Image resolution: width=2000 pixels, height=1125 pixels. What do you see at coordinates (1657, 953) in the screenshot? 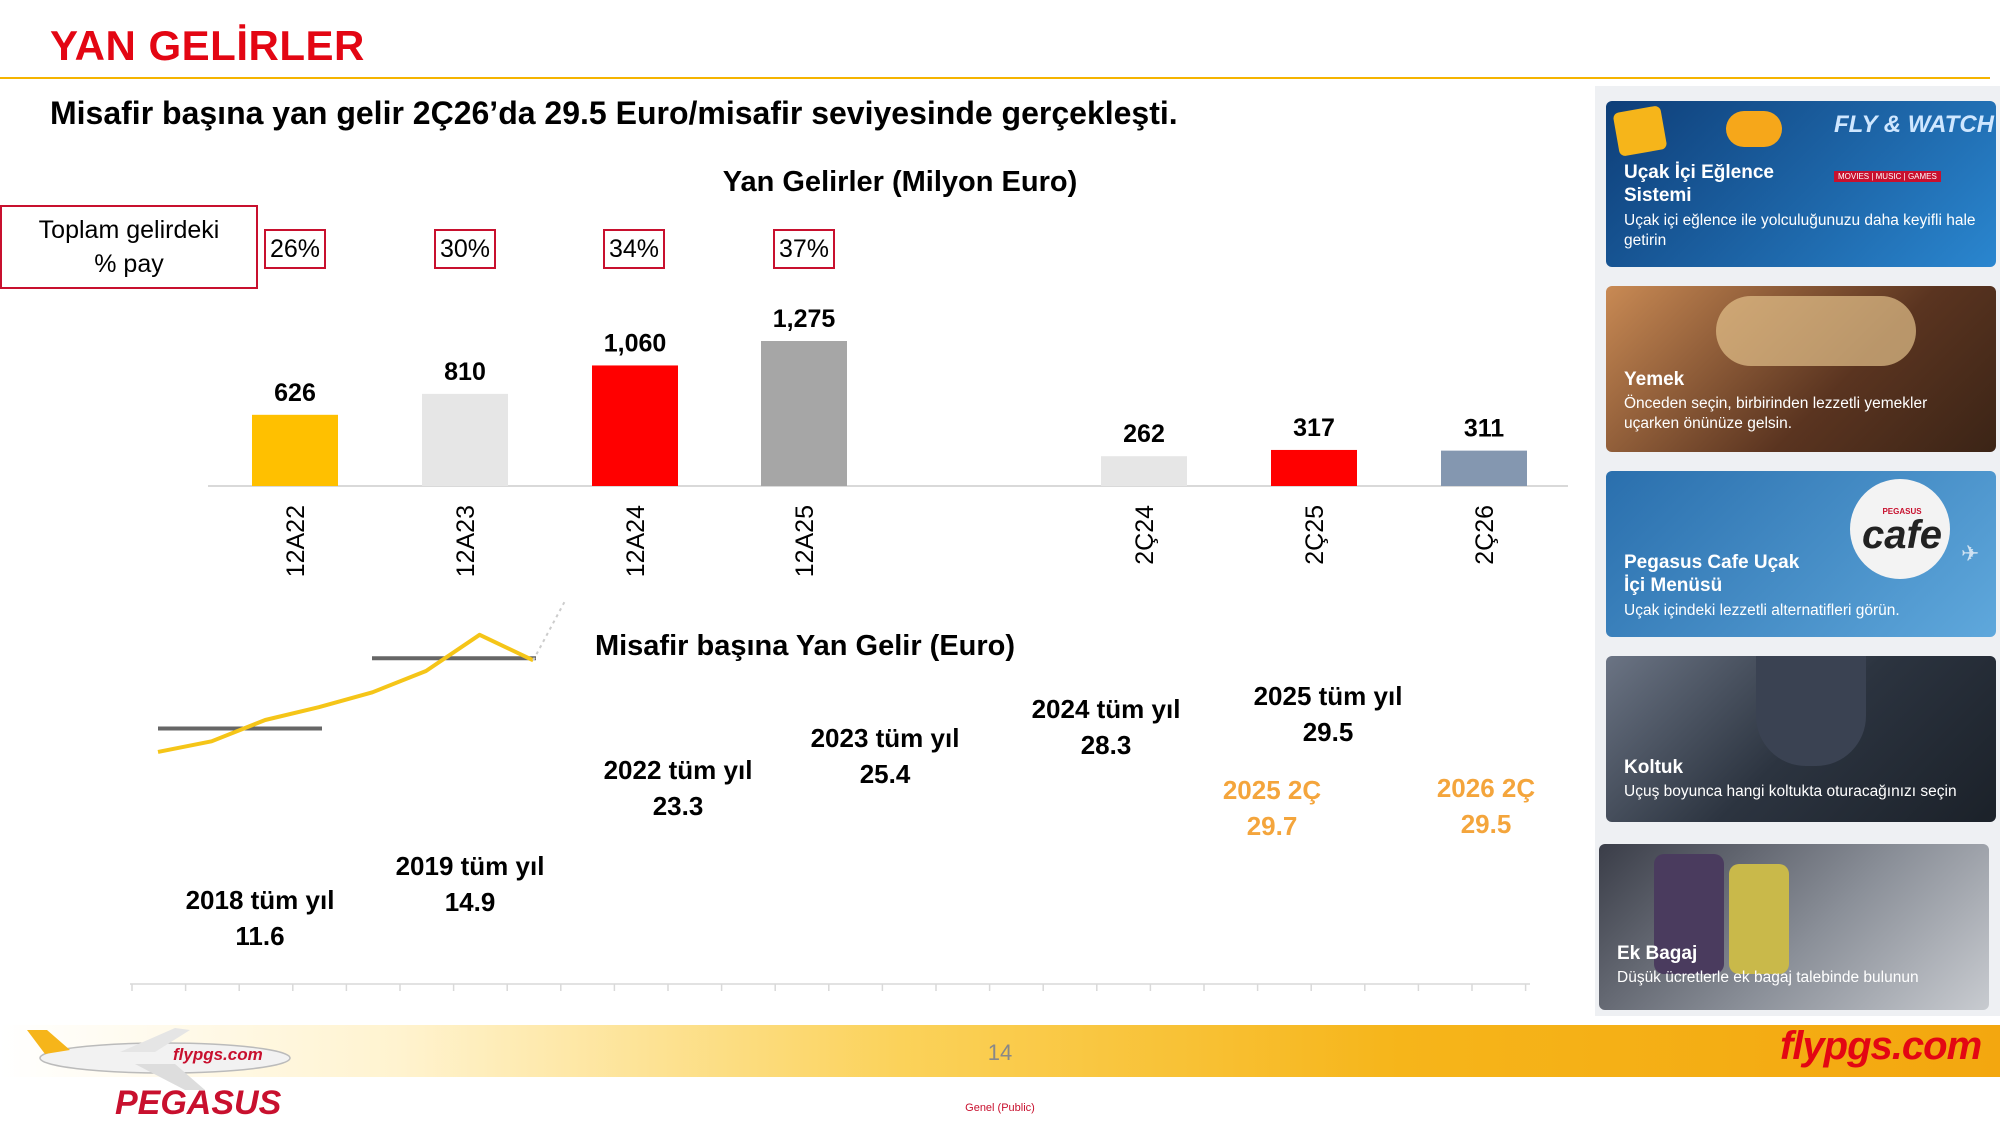
I see `card-title: Ek Bagaj` at bounding box center [1657, 953].